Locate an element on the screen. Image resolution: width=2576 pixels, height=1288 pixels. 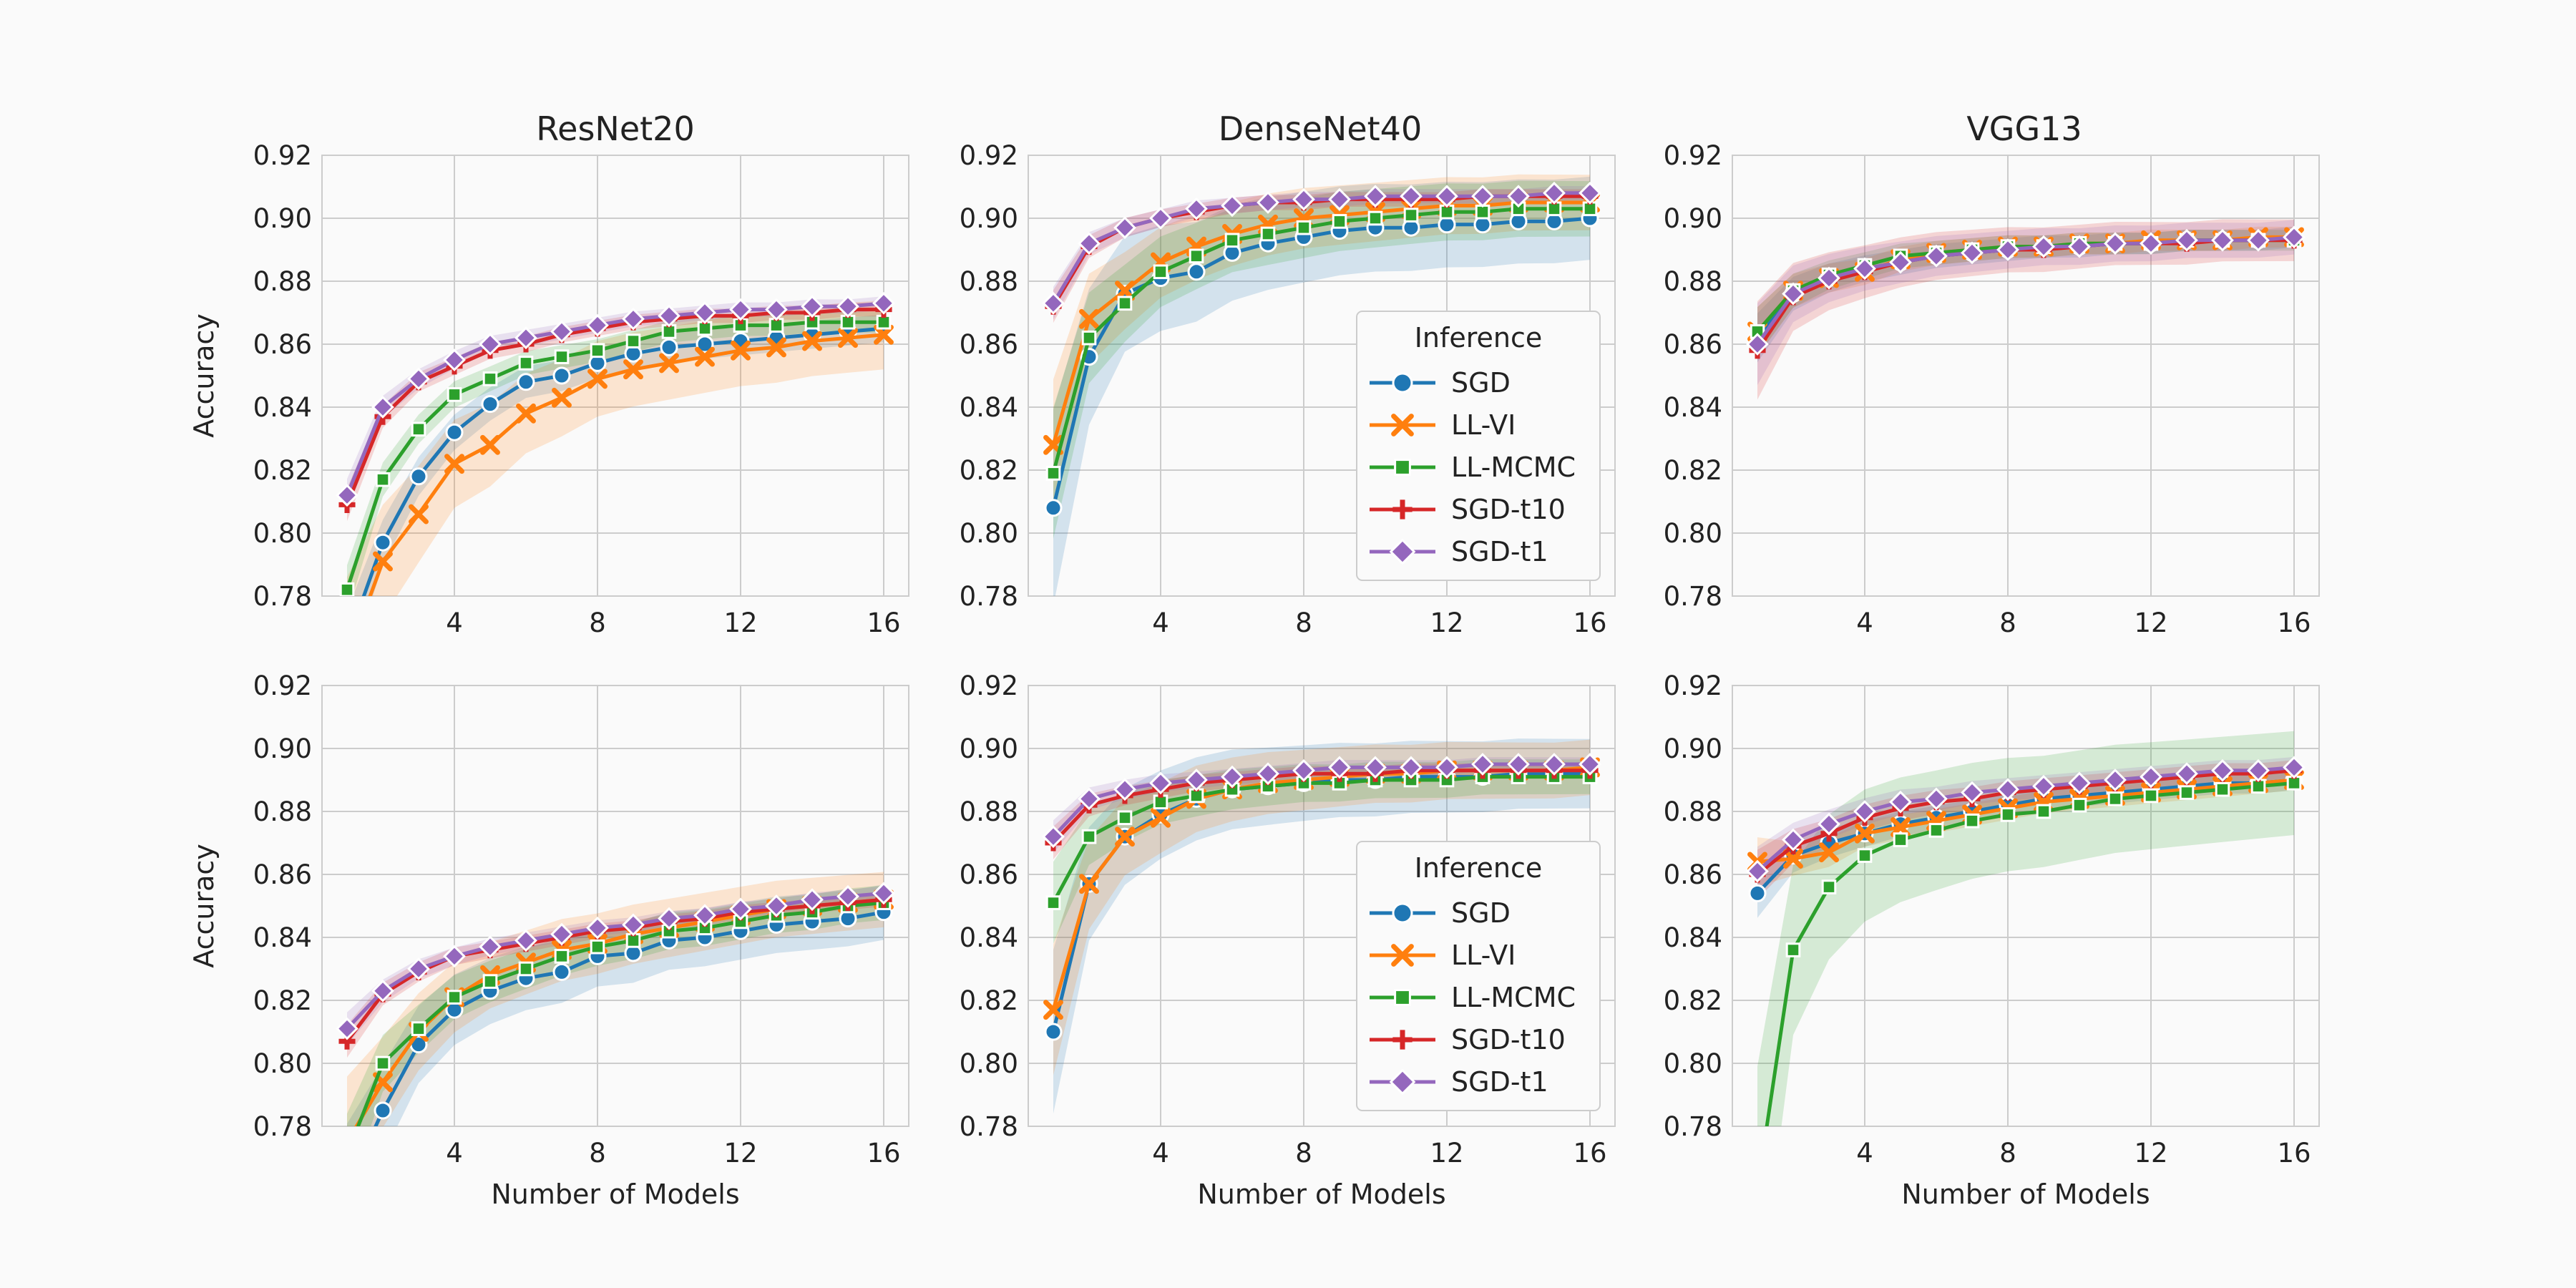
x-axis-title: Number of Models is located at coordinates (2025, 1194).